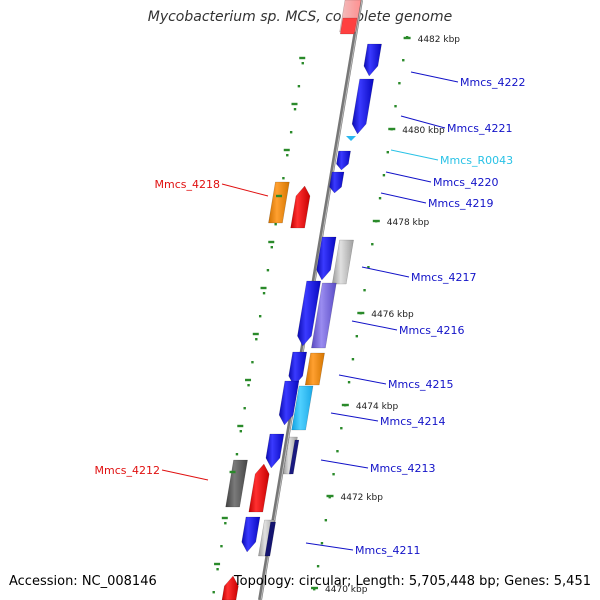  What do you see at coordinates (439, 40) in the screenshot?
I see `tick-label: 4482 kbp` at bounding box center [439, 40].